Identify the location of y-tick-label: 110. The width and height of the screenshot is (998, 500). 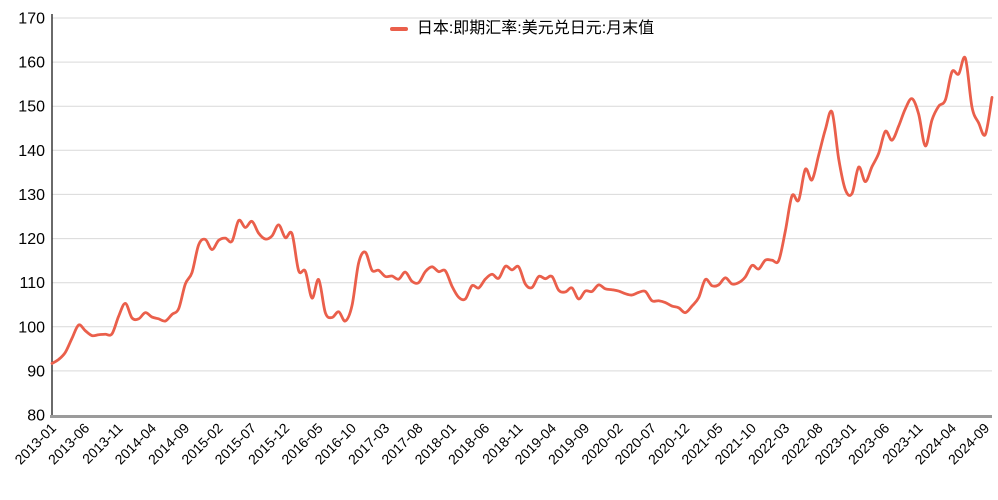
(32, 283).